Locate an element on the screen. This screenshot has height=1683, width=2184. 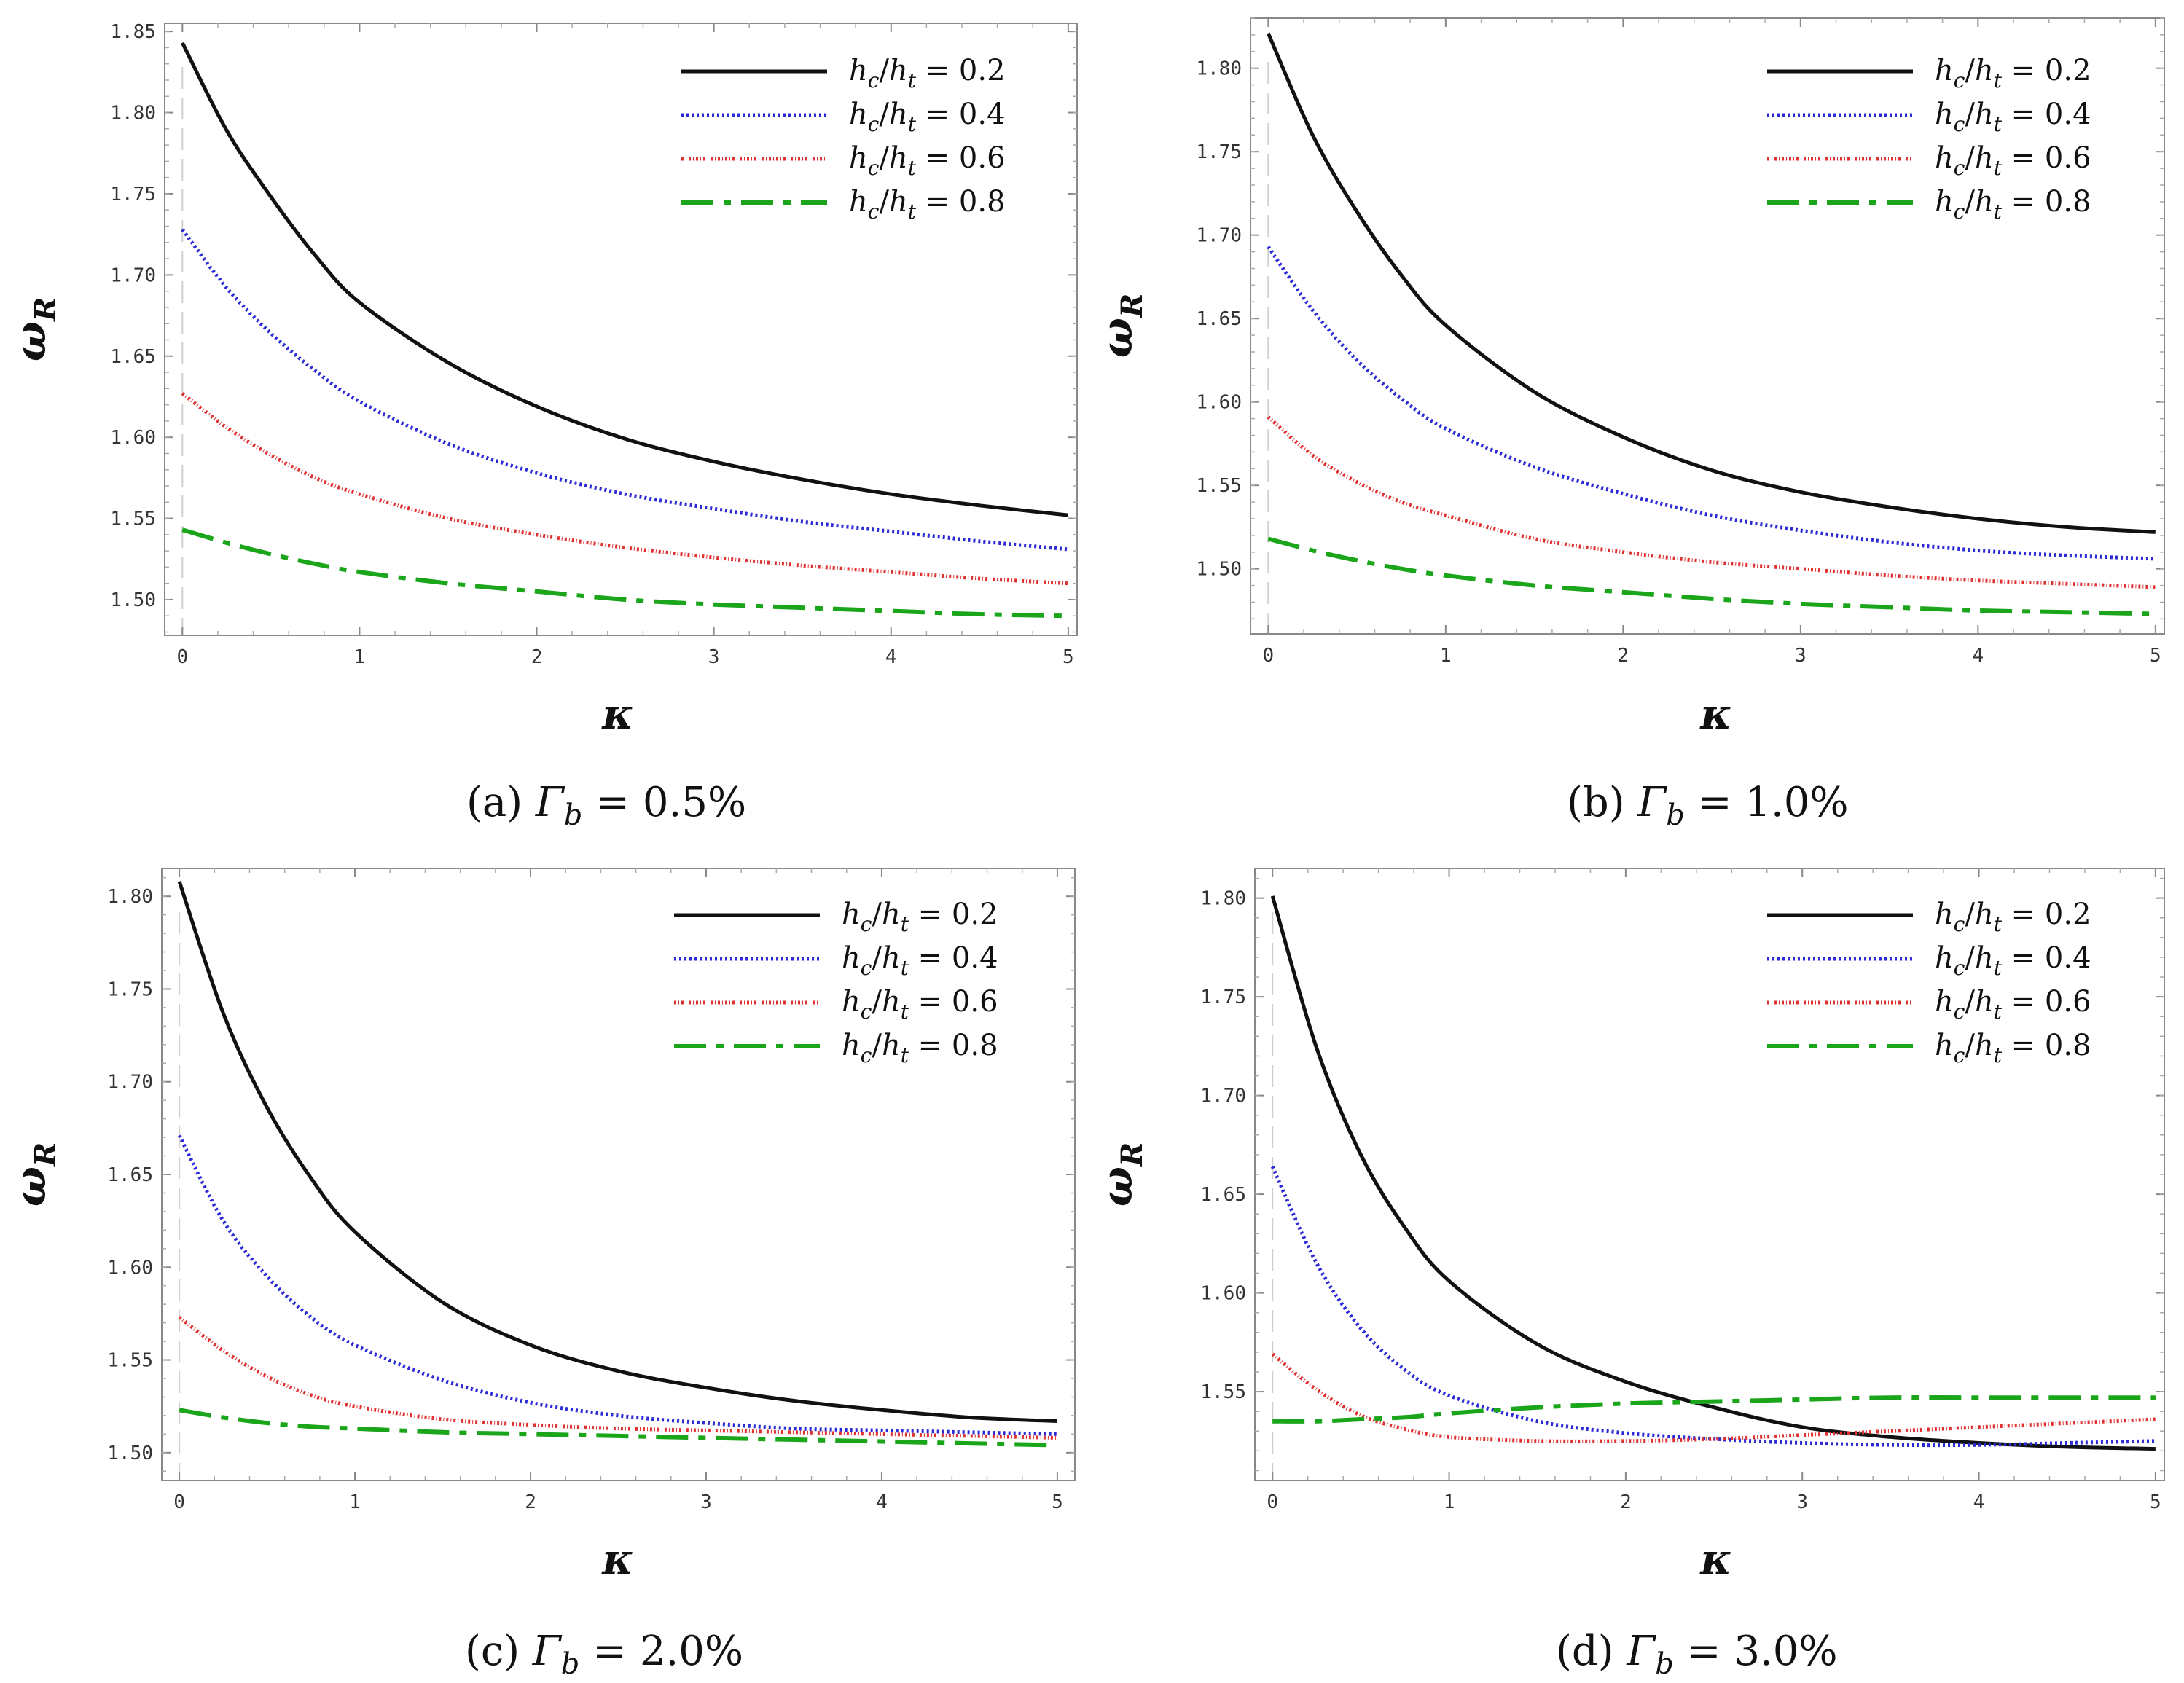
caption-prefix: (a) is located at coordinates (501, 802).